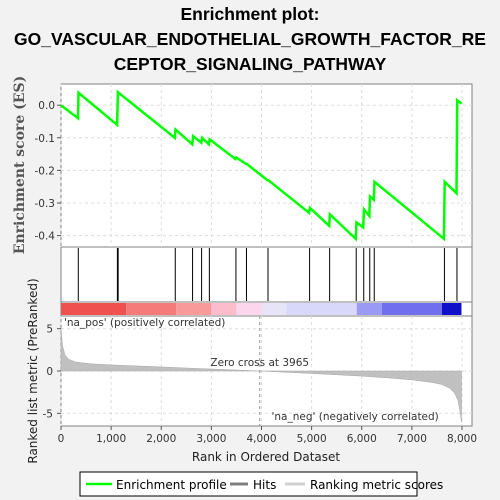 This screenshot has height=500, width=500. Describe the element at coordinates (20, 165) in the screenshot. I see `es-y-axis-label: Enrichment score (ES)` at that location.